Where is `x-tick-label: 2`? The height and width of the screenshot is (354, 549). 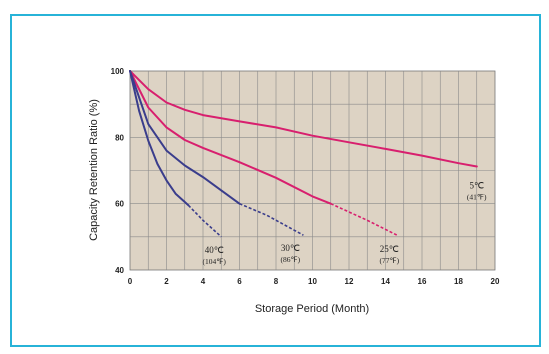 x-tick-label: 2 is located at coordinates (166, 281).